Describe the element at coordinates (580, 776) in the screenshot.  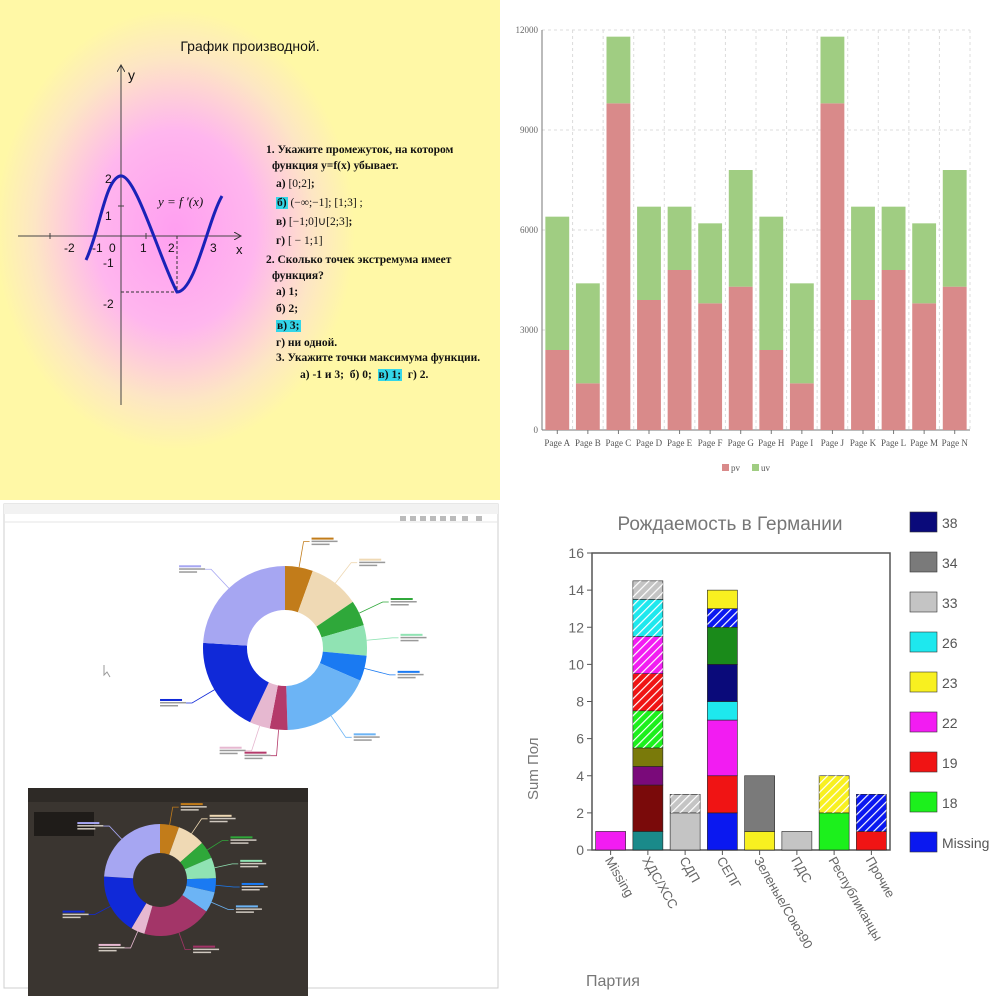
I see `y-tick-label: 4` at that location.